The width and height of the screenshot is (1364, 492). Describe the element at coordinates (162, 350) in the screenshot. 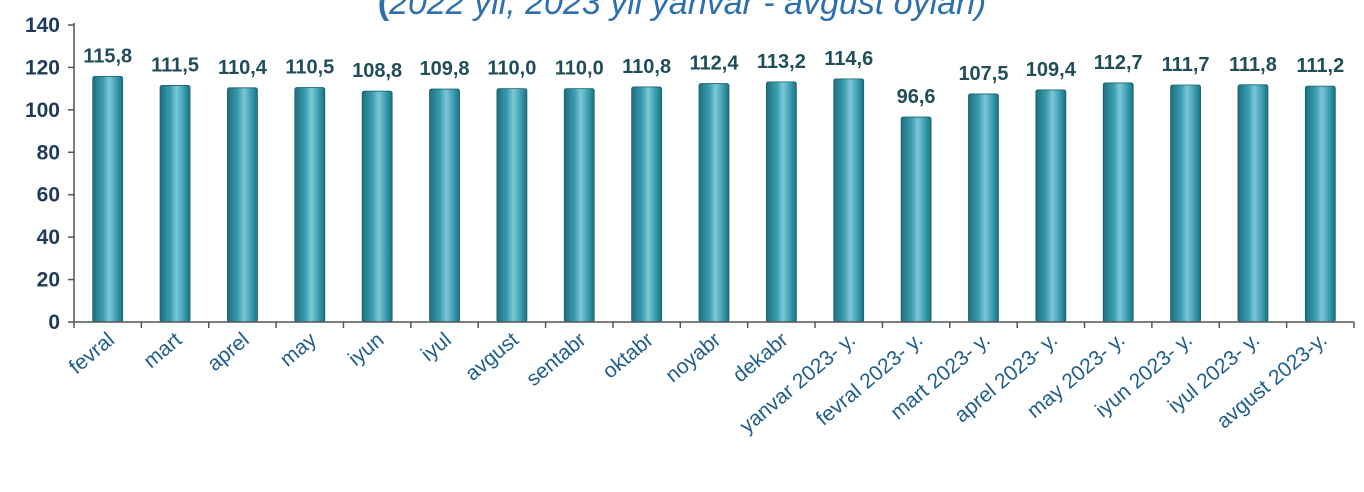

I see `x-tick-label: mart` at that location.